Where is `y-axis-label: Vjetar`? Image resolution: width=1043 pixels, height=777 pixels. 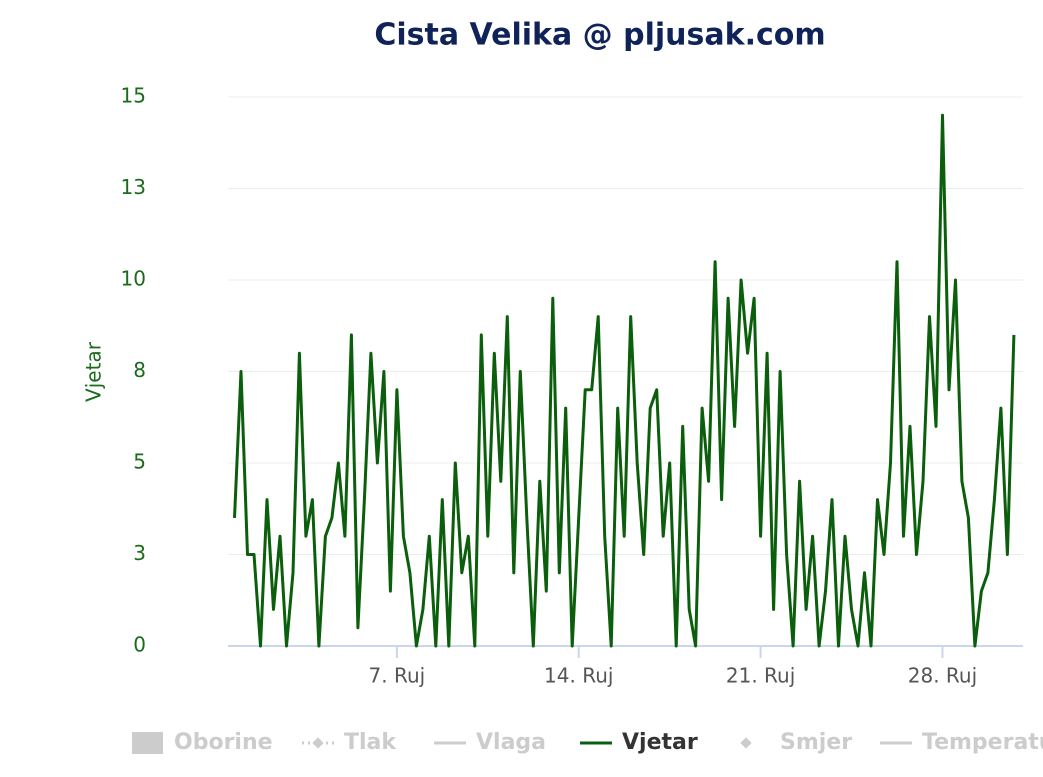 y-axis-label: Vjetar is located at coordinates (94, 371).